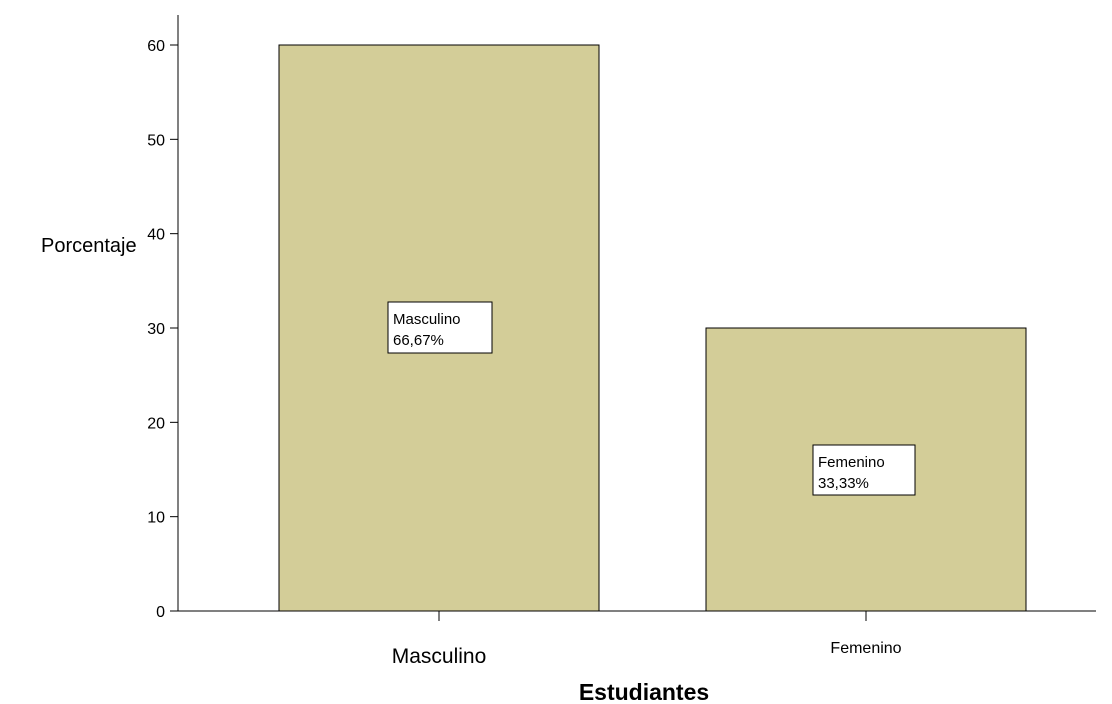  I want to click on data-label-masculino: Masculino 66,67%, so click(440, 327).